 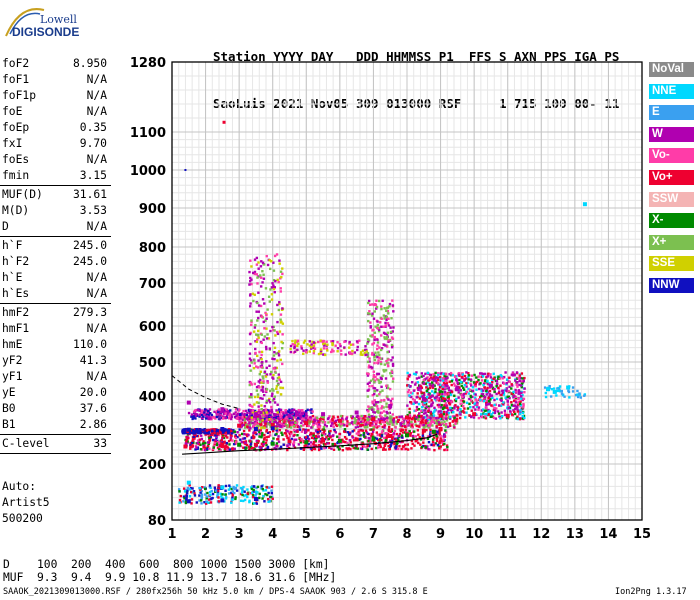 What do you see at coordinates (16, 159) in the screenshot?
I see `param-label: foEs` at bounding box center [16, 159].